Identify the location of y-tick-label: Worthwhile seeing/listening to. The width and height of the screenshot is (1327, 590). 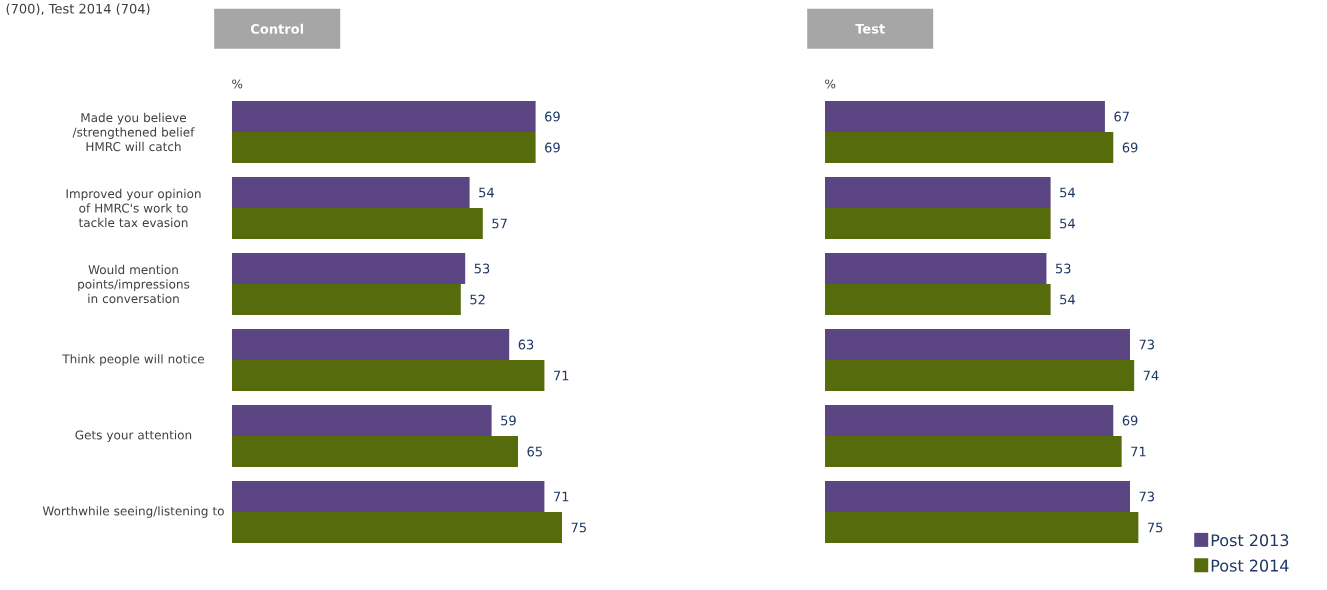
(133, 512).